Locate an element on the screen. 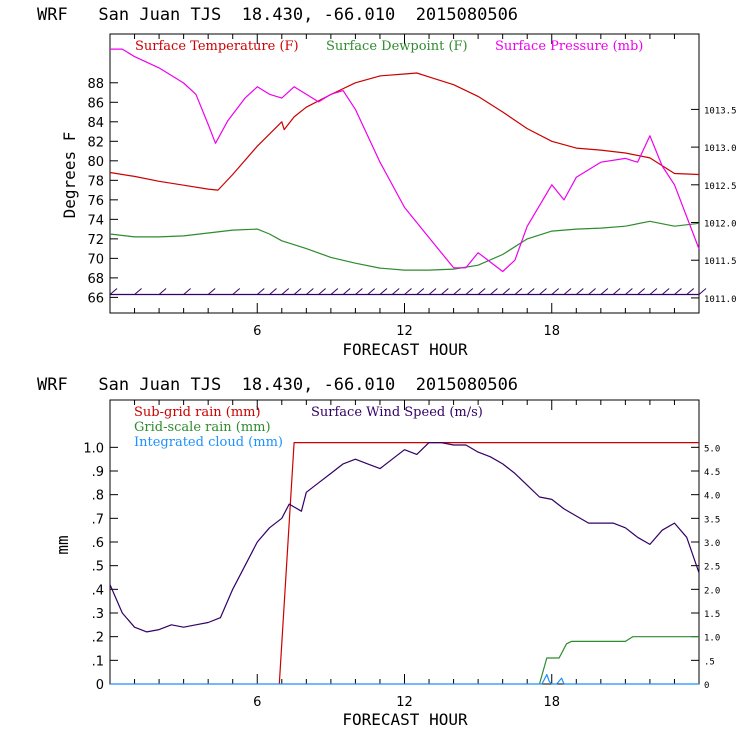  bottom-left-axis: 0 .1 .2 .3 .4 .5 .6 .7 .8 .9 1.0 is located at coordinates (100, 567).